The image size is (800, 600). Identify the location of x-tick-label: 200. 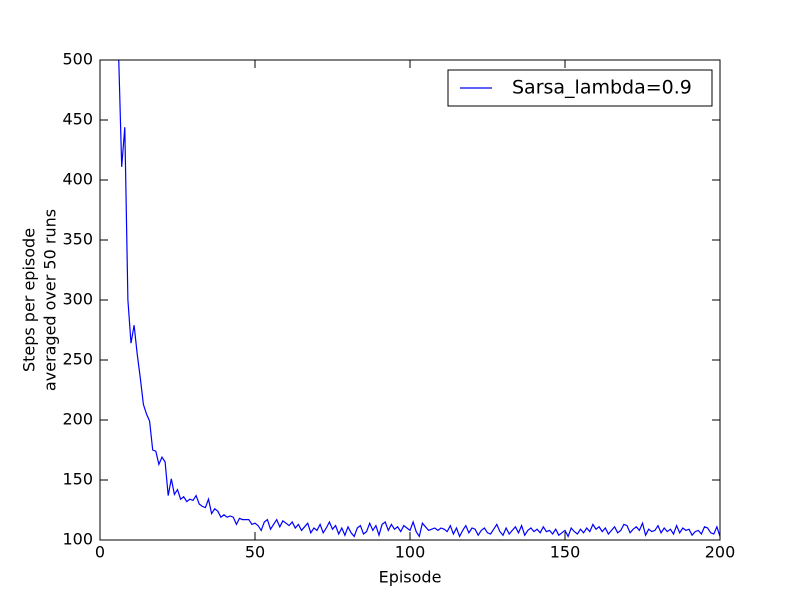
(720, 552).